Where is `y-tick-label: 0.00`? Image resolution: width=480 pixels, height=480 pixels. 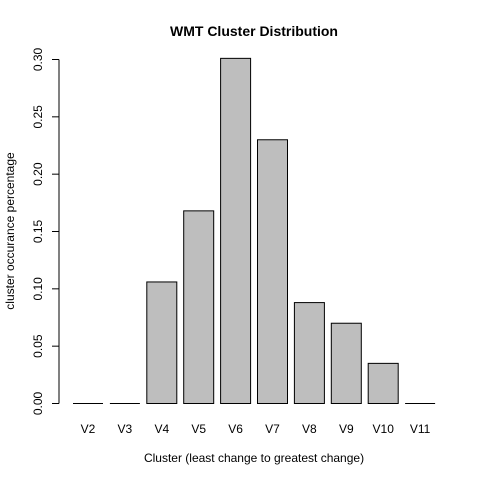 y-tick-label: 0.00 is located at coordinates (38, 403).